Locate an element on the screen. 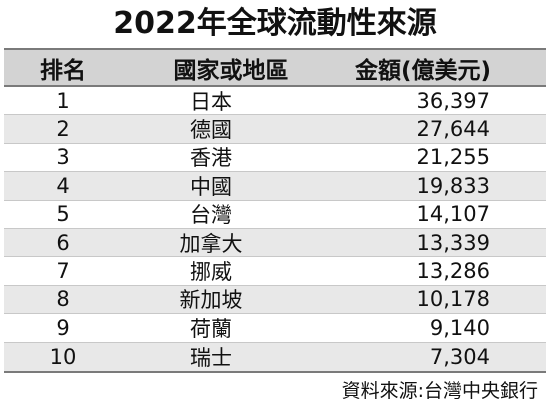 The width and height of the screenshot is (550, 416). cell-rank: 2 is located at coordinates (63, 129).